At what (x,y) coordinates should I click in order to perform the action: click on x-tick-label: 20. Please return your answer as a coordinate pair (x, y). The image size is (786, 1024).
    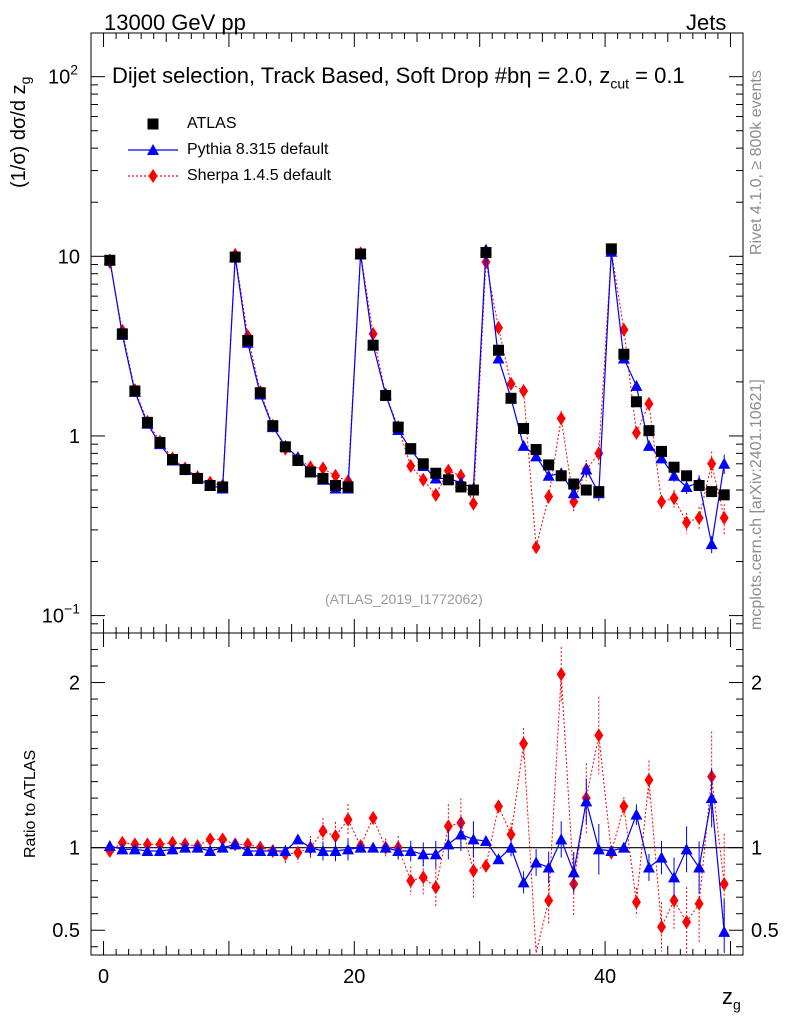
    Looking at the image, I should click on (354, 977).